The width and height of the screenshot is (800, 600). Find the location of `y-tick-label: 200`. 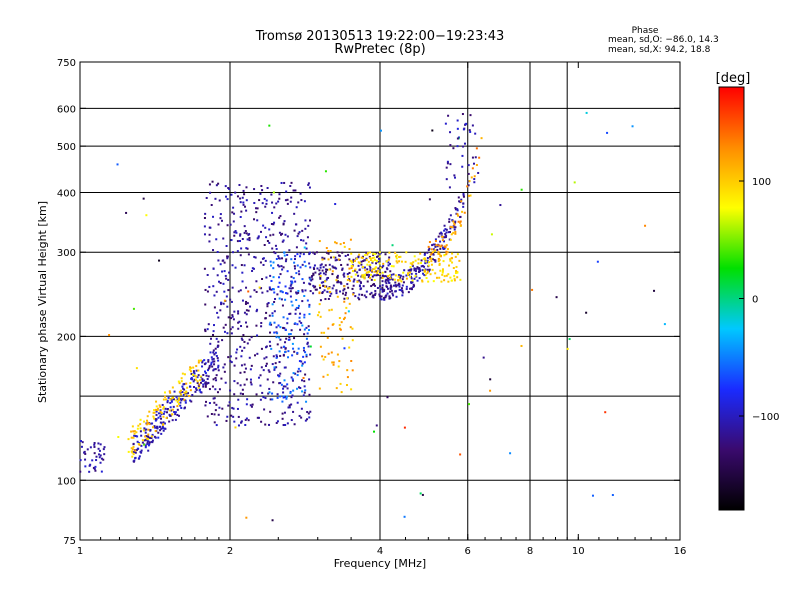

y-tick-label: 200 is located at coordinates (66, 337).